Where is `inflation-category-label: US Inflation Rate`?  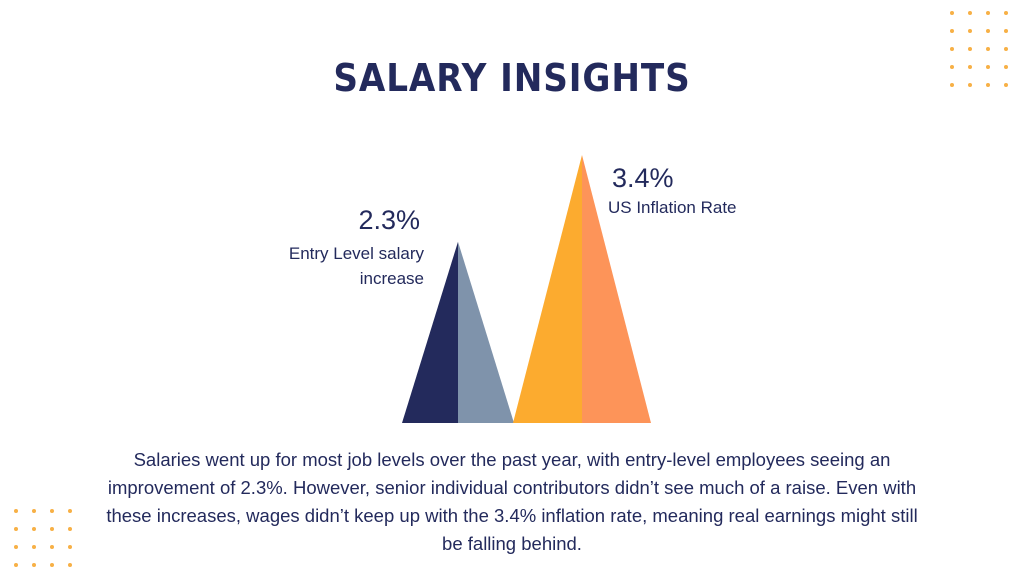
inflation-category-label: US Inflation Rate is located at coordinates (672, 207).